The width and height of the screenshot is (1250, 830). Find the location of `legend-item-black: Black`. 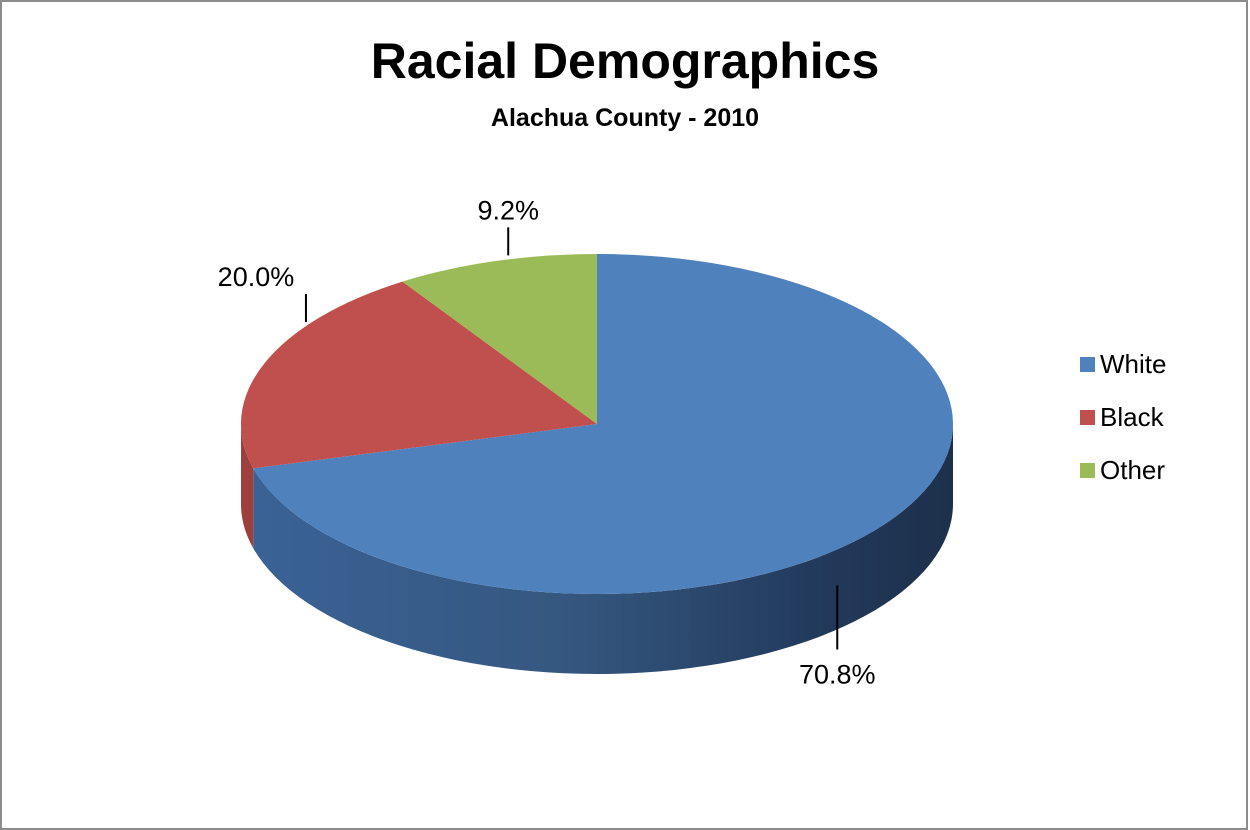

legend-item-black: Black is located at coordinates (1123, 417).